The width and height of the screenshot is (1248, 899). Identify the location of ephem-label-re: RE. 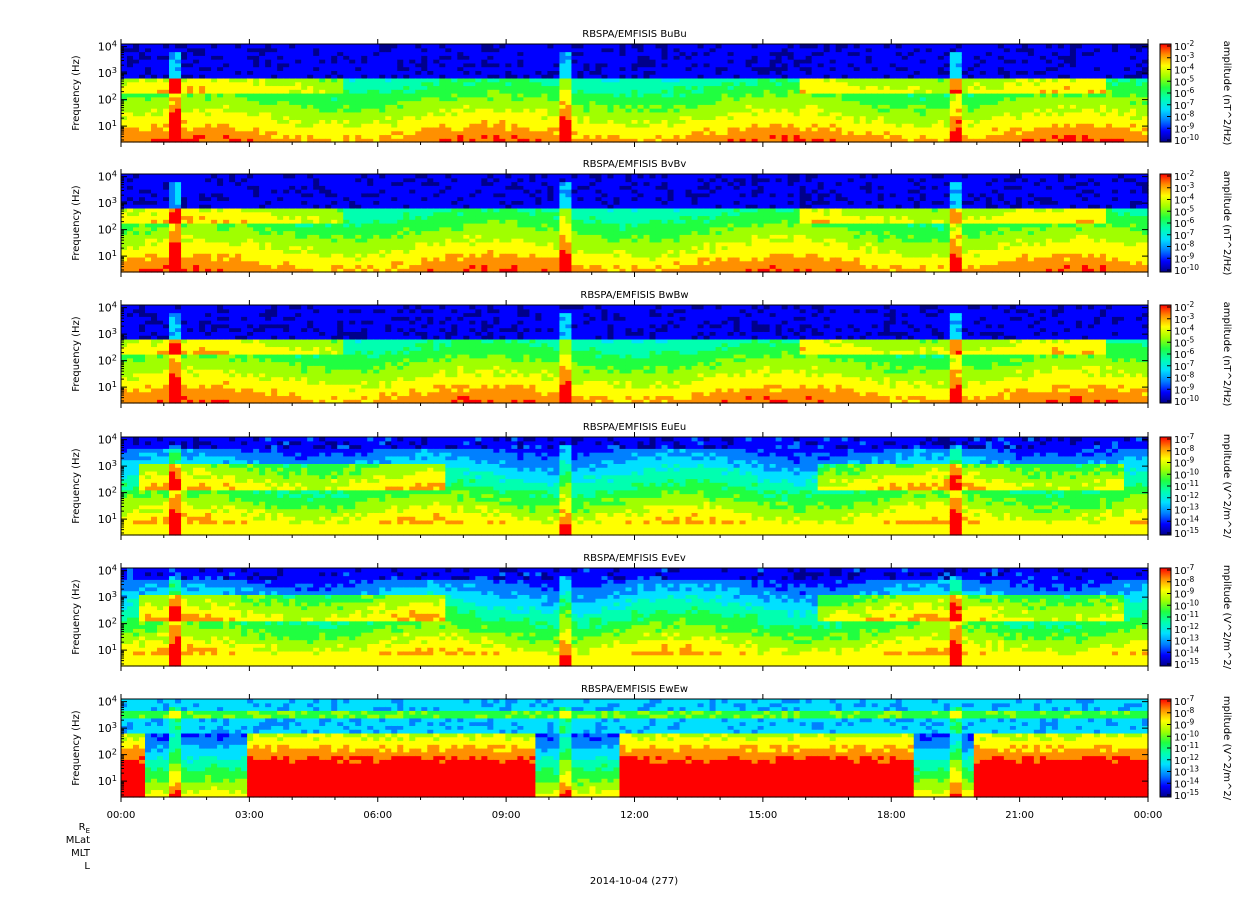
(84, 828).